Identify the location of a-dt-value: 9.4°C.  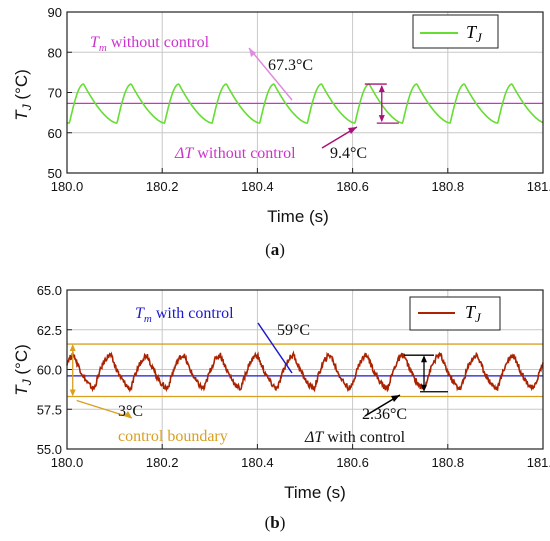
(348, 153).